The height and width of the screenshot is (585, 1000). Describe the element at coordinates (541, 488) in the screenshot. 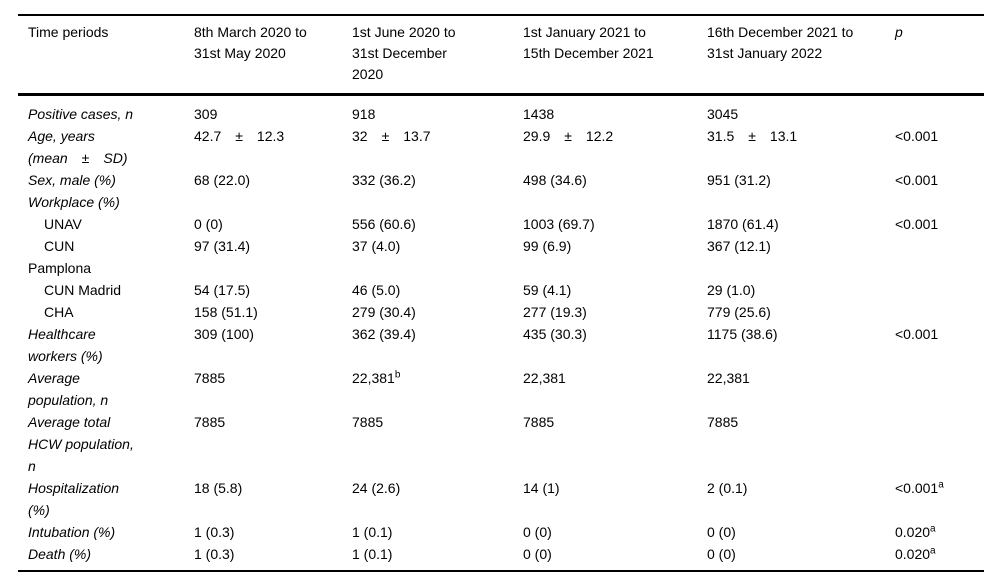

I see `value-cell: 14 (1)` at that location.